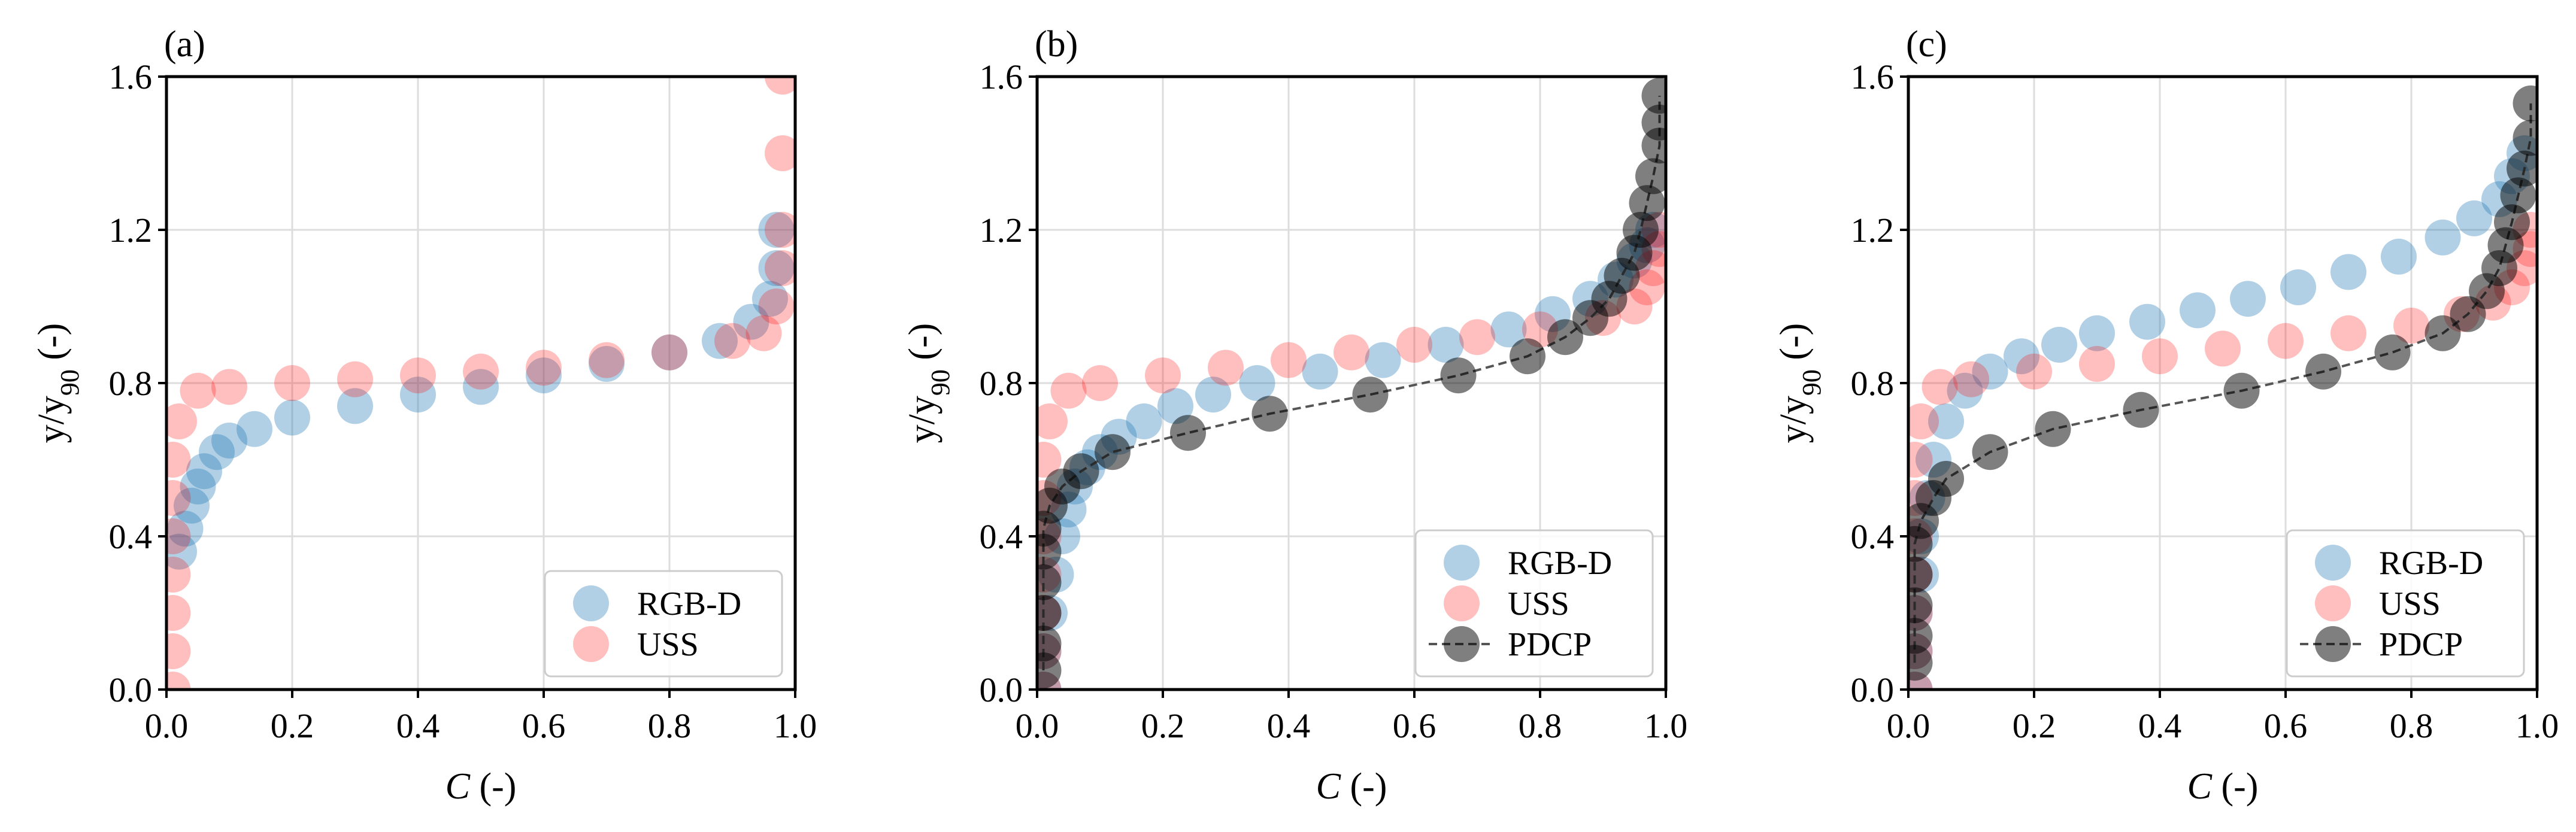 This screenshot has height=832, width=2576. I want to click on y-tick-label: 0.4, so click(131, 536).